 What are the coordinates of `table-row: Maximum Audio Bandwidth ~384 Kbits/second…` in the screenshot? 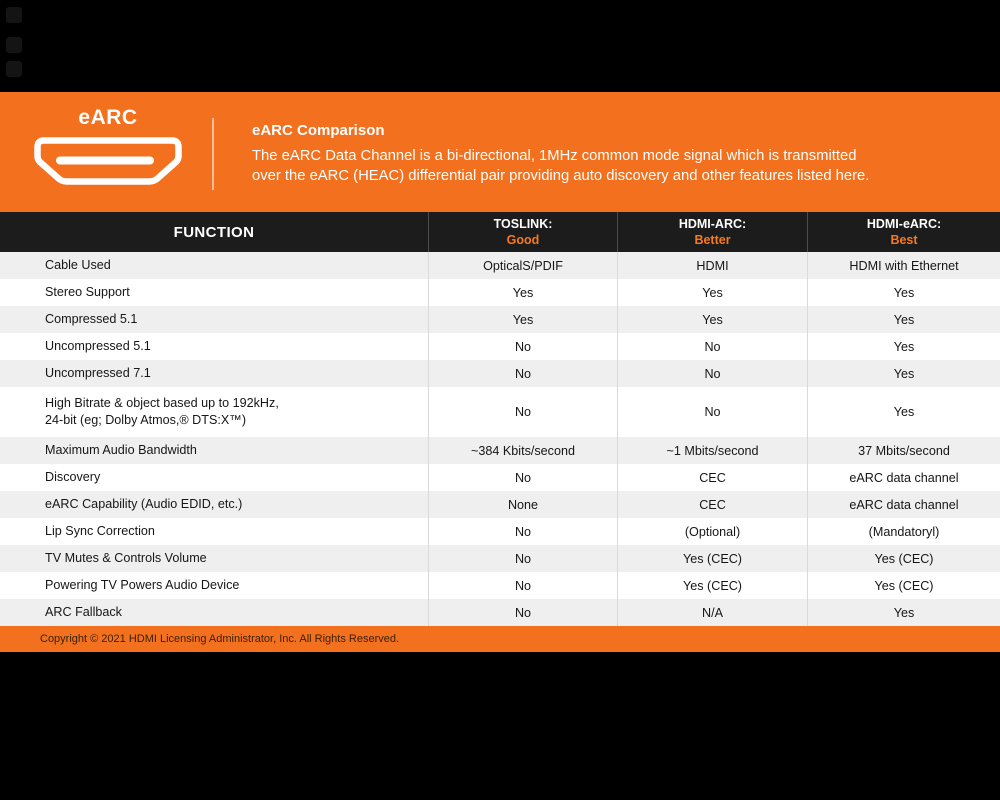 It's located at (500, 450).